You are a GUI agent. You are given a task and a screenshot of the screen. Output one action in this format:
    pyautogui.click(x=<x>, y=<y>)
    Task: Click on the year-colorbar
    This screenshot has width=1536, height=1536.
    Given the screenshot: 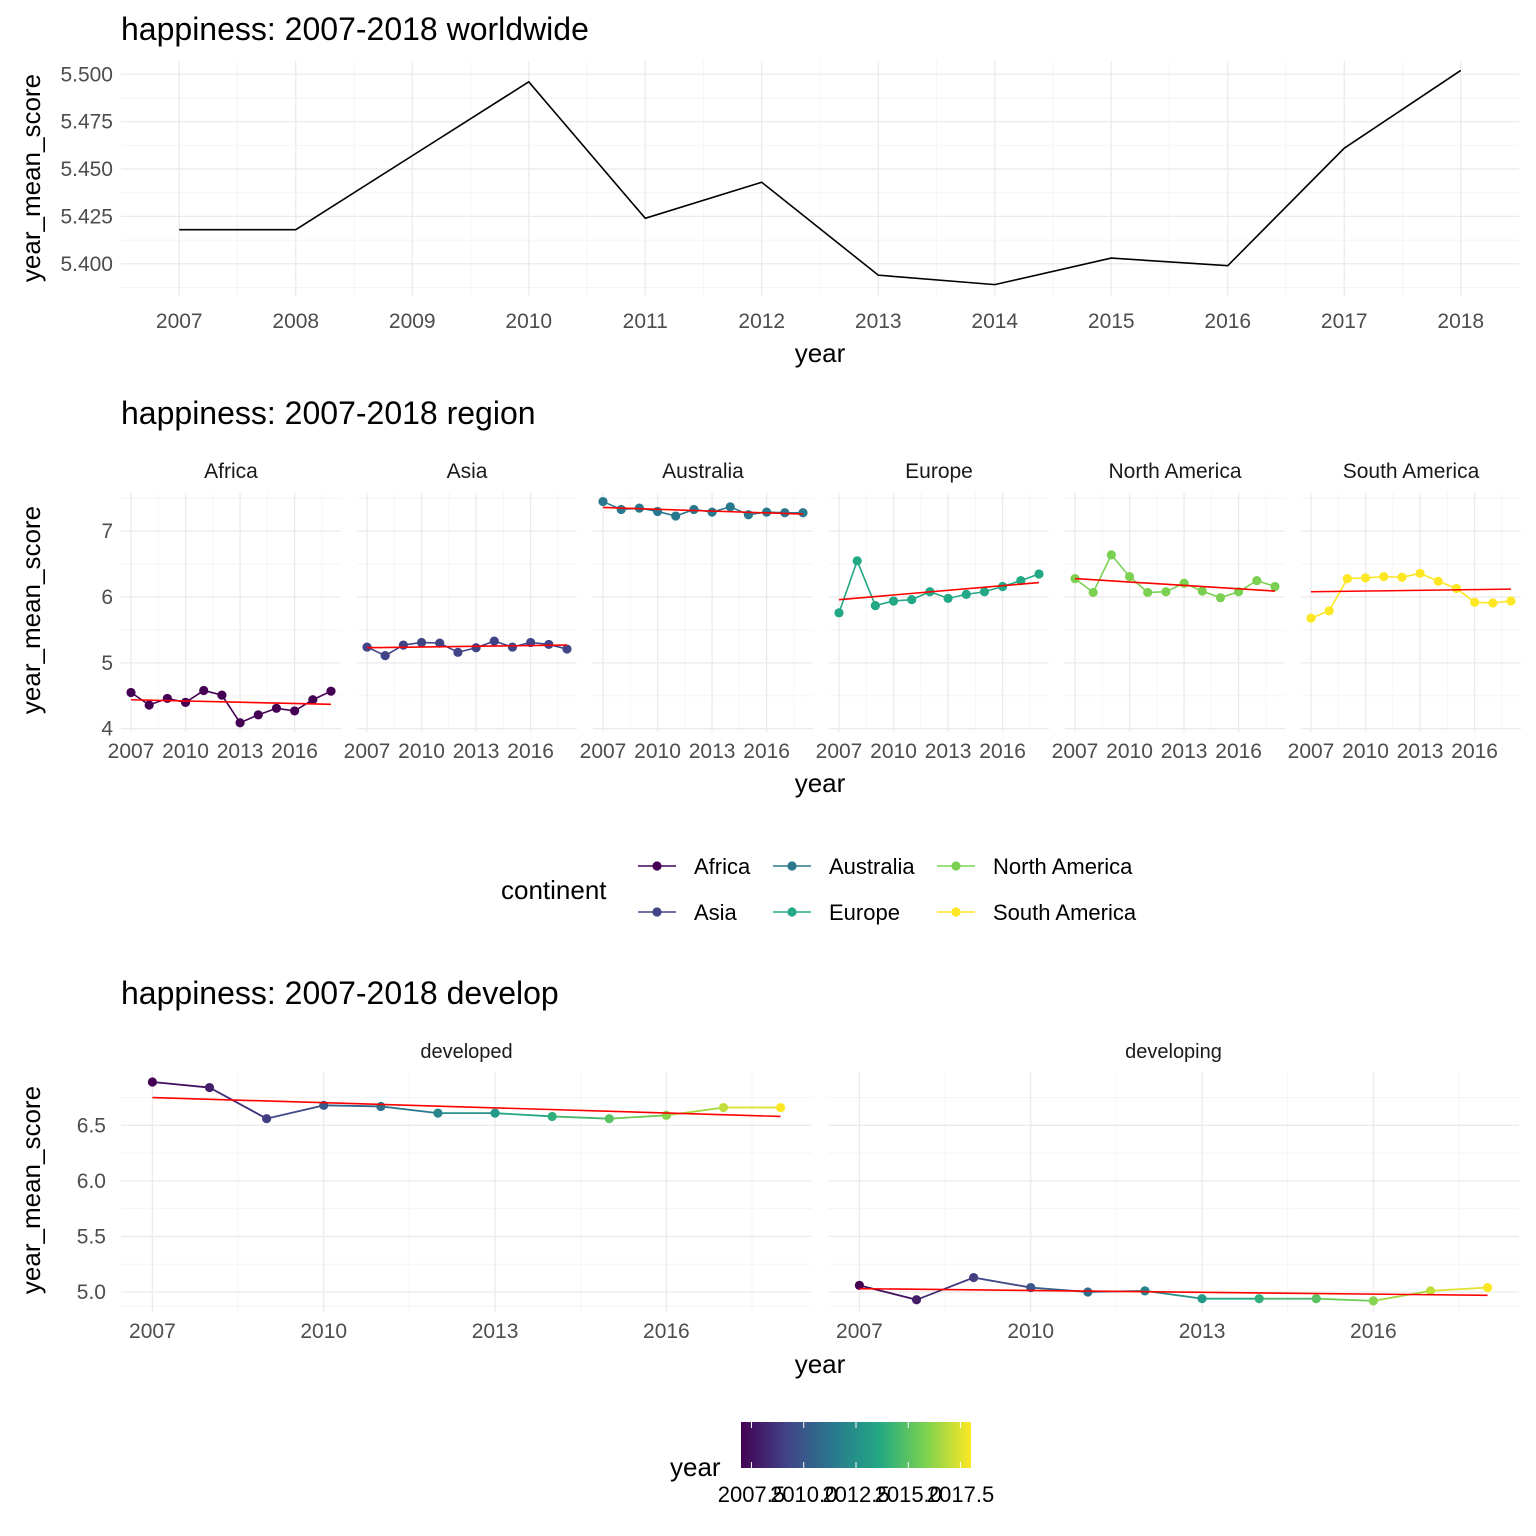 What is the action you would take?
    pyautogui.click(x=856, y=1445)
    